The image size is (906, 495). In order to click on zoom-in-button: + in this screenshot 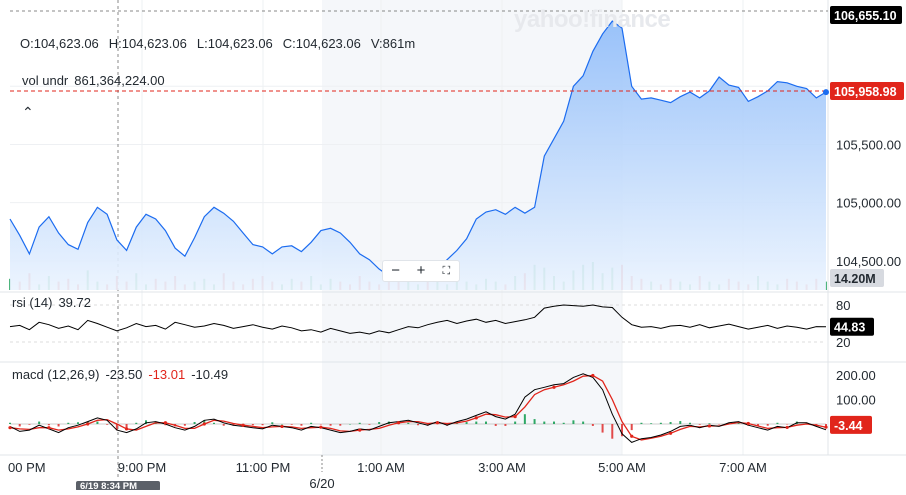, I will do `click(421, 270)`.